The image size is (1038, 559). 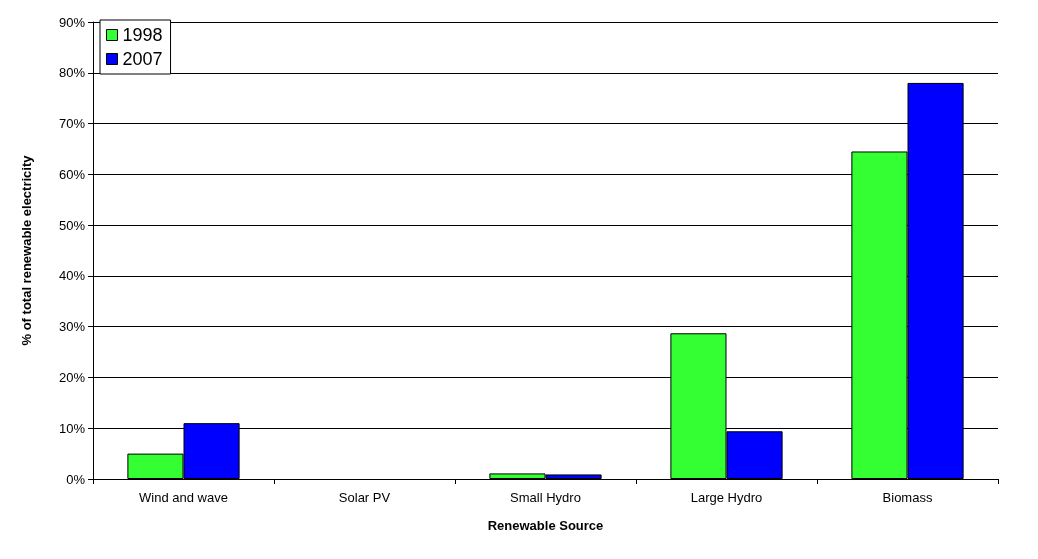 I want to click on y-tick-label: 50%, so click(x=72, y=225).